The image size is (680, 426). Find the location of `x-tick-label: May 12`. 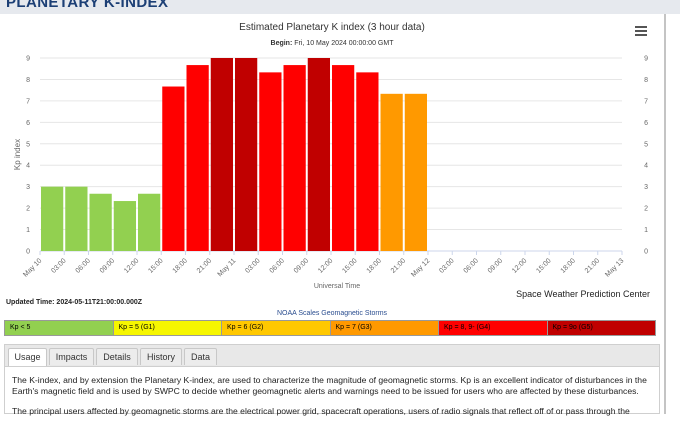

x-tick-label: May 12 is located at coordinates (420, 267).